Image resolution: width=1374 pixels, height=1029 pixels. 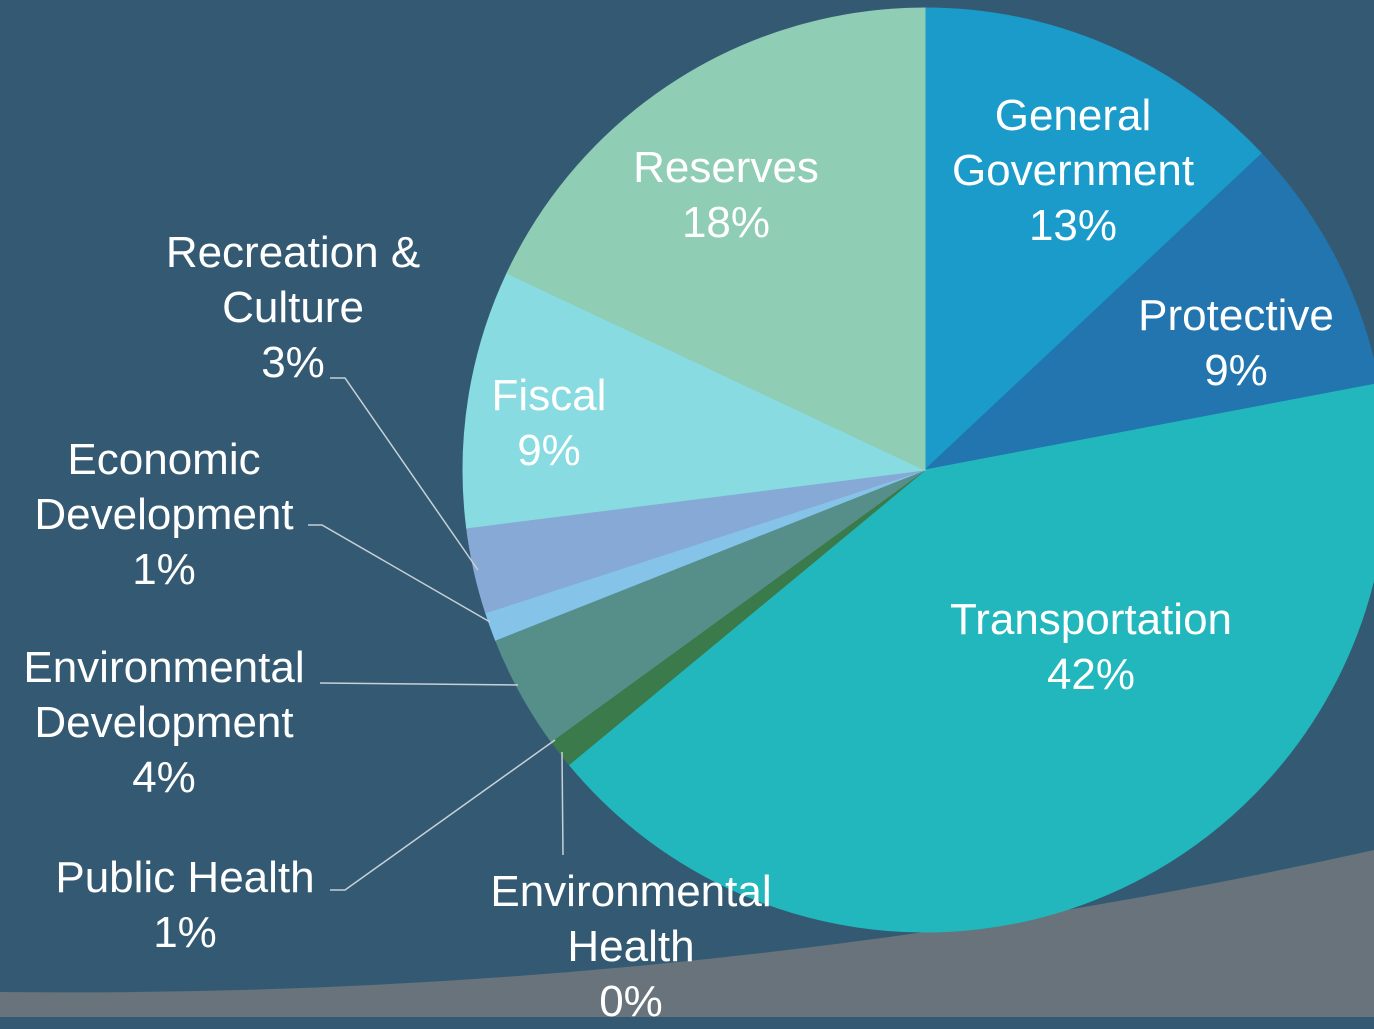 I want to click on slice-name: Public Health, so click(x=185, y=877).